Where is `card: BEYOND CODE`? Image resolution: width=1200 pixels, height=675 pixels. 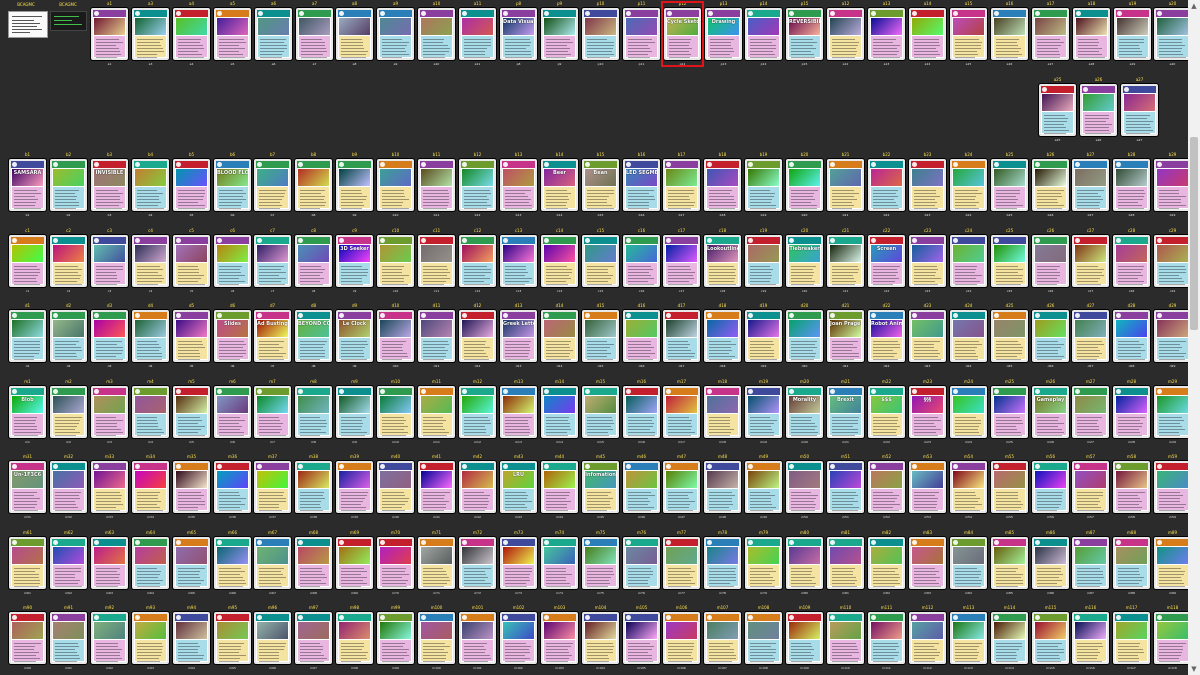
card: BEYOND CODE is located at coordinates (313, 336).